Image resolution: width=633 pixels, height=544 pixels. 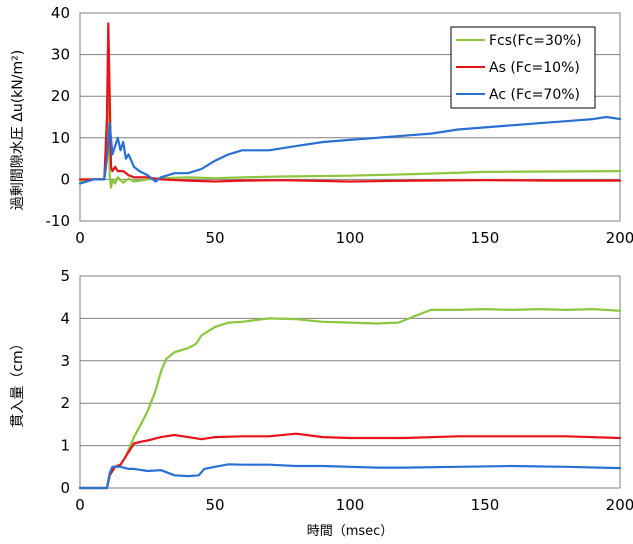 I want to click on p2-ytick-5: 5, so click(x=65, y=276).